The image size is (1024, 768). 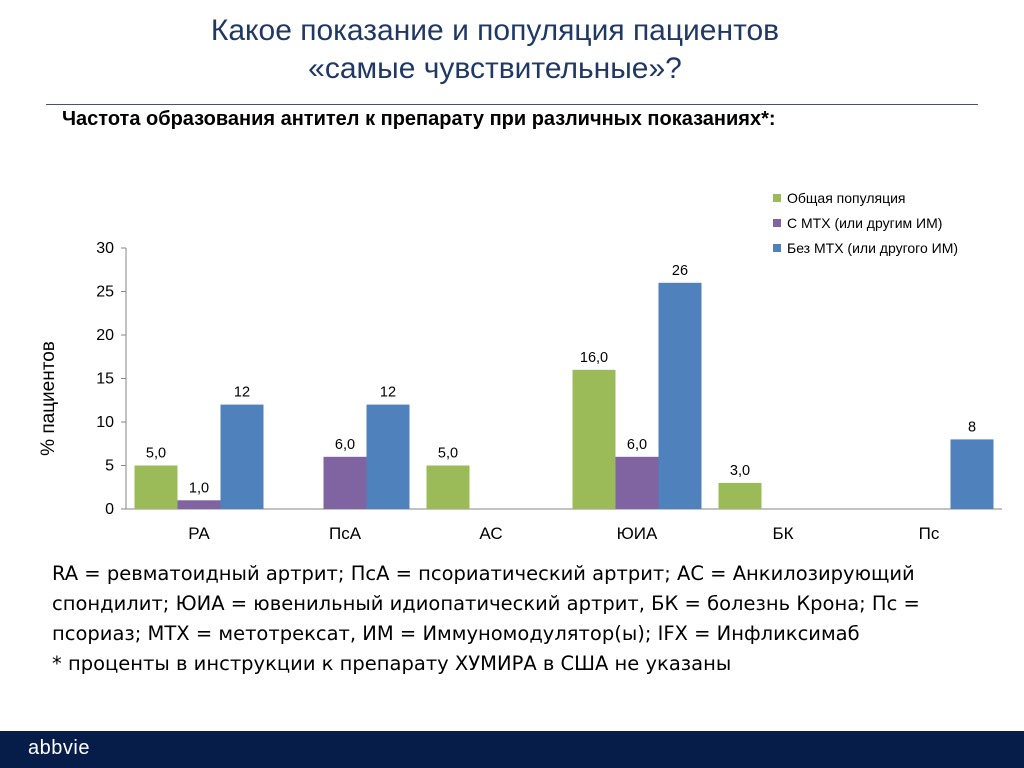 I want to click on y-tick-label: 10, so click(x=105, y=422).